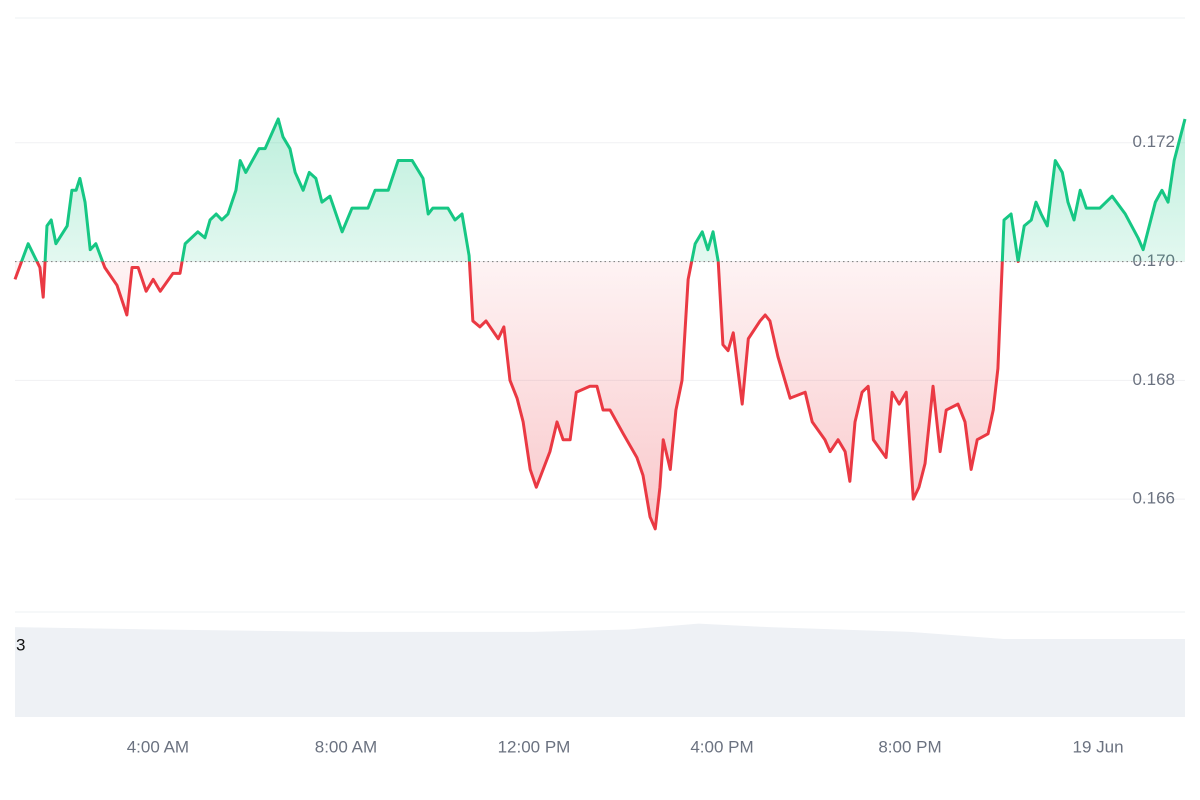  Describe the element at coordinates (1153, 141) in the screenshot. I see `y-tick-label: 0.172` at that location.